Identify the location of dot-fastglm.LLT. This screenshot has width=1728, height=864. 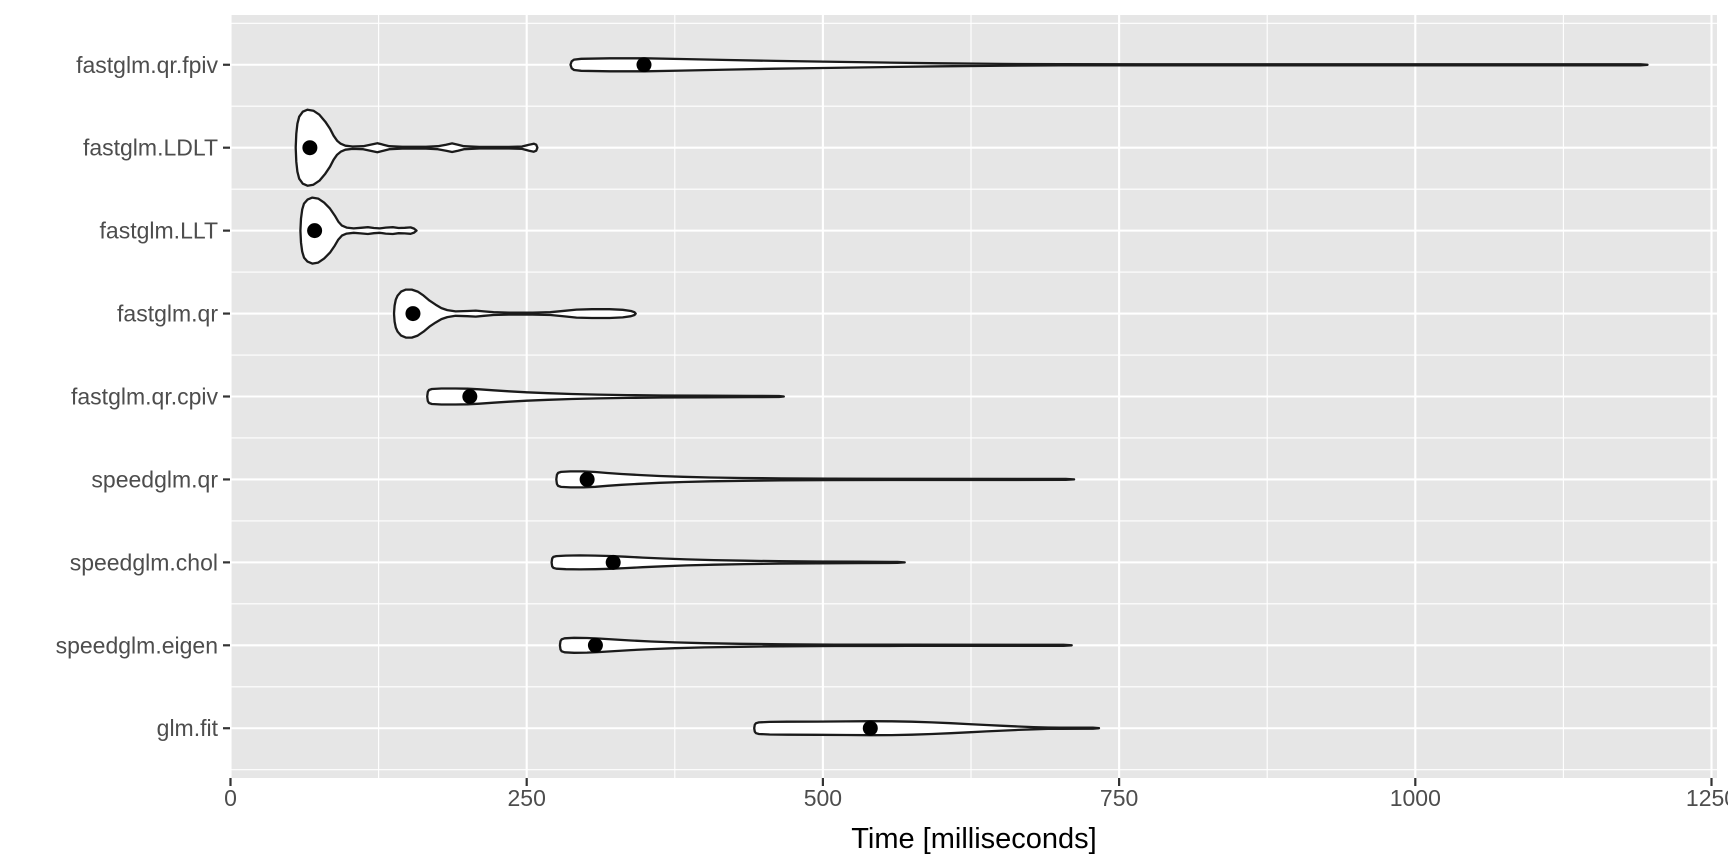
(315, 231).